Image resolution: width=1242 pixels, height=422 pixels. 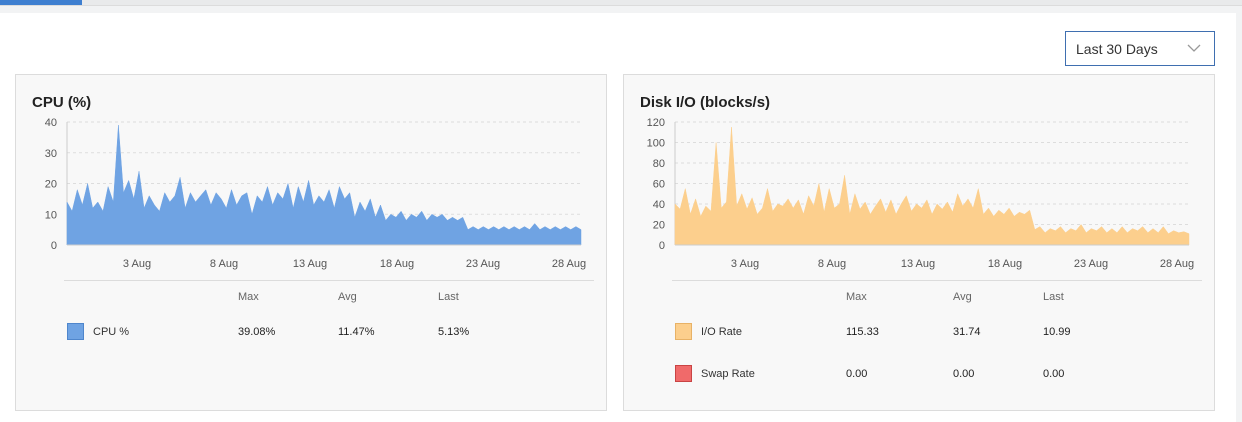 I want to click on legend-value-avg: 0.00, so click(x=964, y=374).